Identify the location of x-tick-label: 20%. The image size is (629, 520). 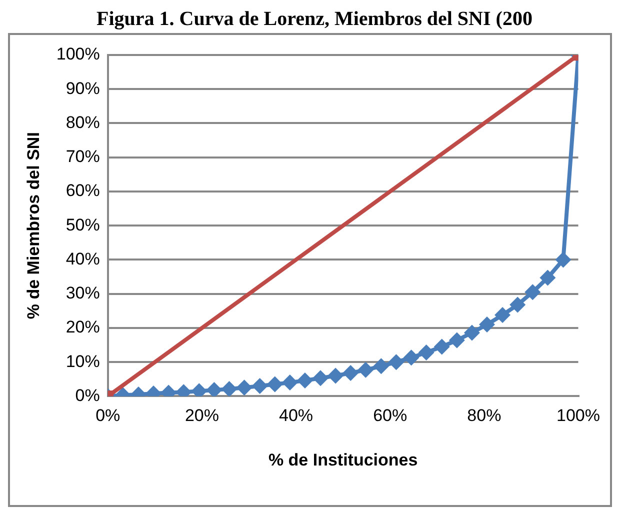
(201, 416).